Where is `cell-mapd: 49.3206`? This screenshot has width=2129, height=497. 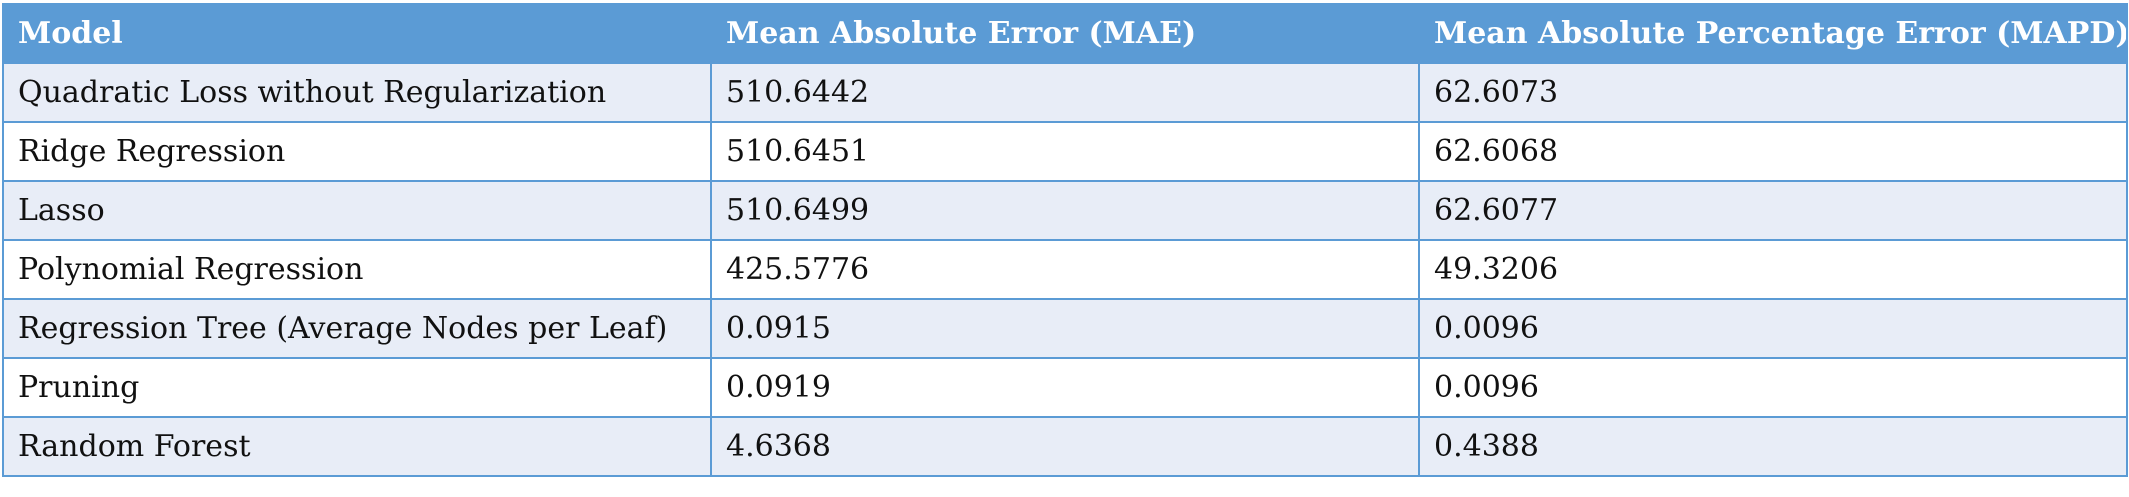 cell-mapd: 49.3206 is located at coordinates (1773, 269).